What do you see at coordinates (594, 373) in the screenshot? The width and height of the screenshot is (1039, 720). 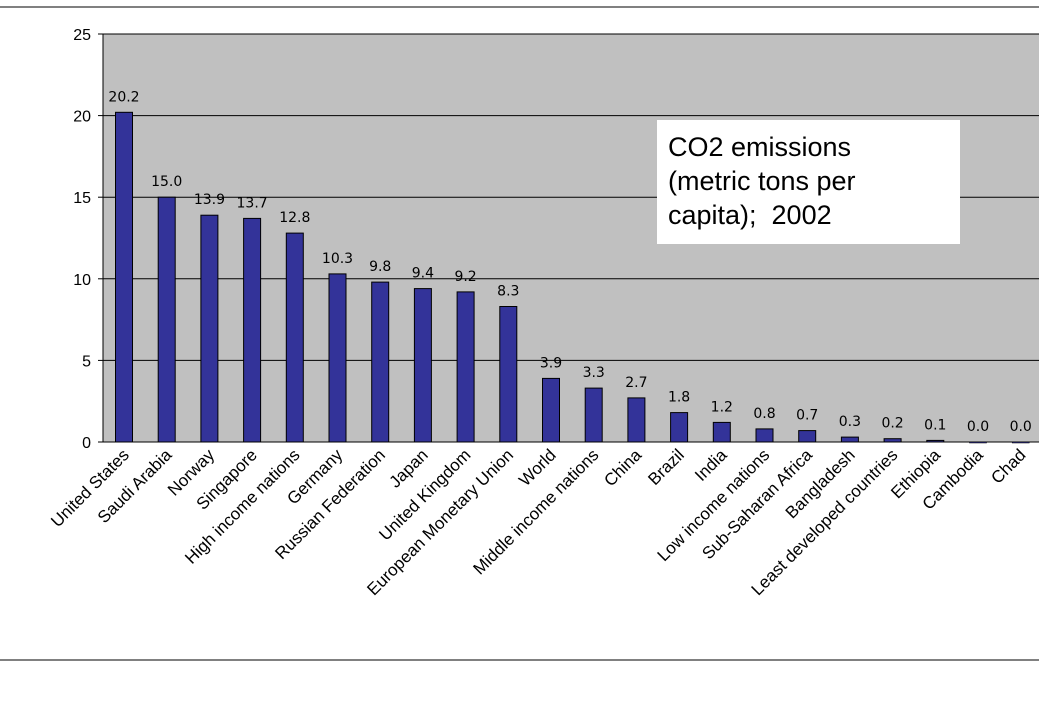 I see `data-label: 3.3` at bounding box center [594, 373].